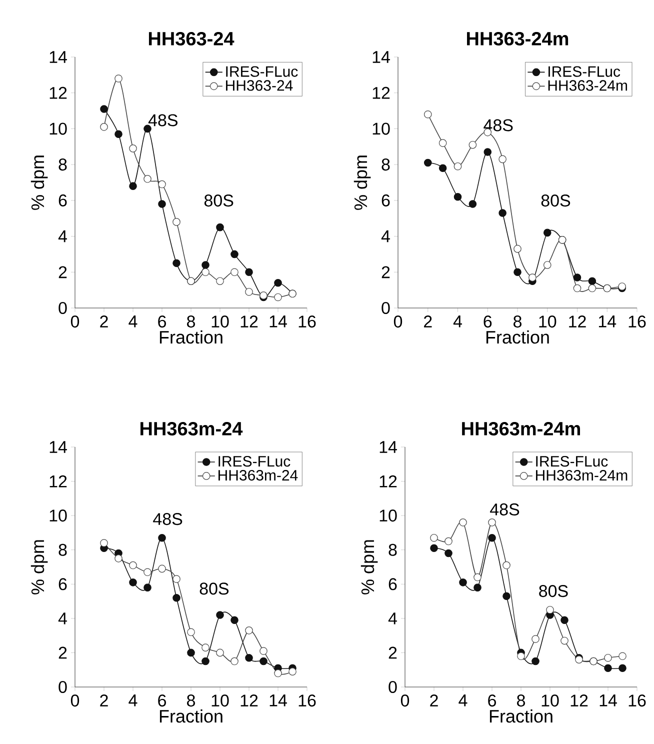 The height and width of the screenshot is (744, 654). What do you see at coordinates (258, 475) in the screenshot?
I see `legend-label: HH363m-24` at bounding box center [258, 475].